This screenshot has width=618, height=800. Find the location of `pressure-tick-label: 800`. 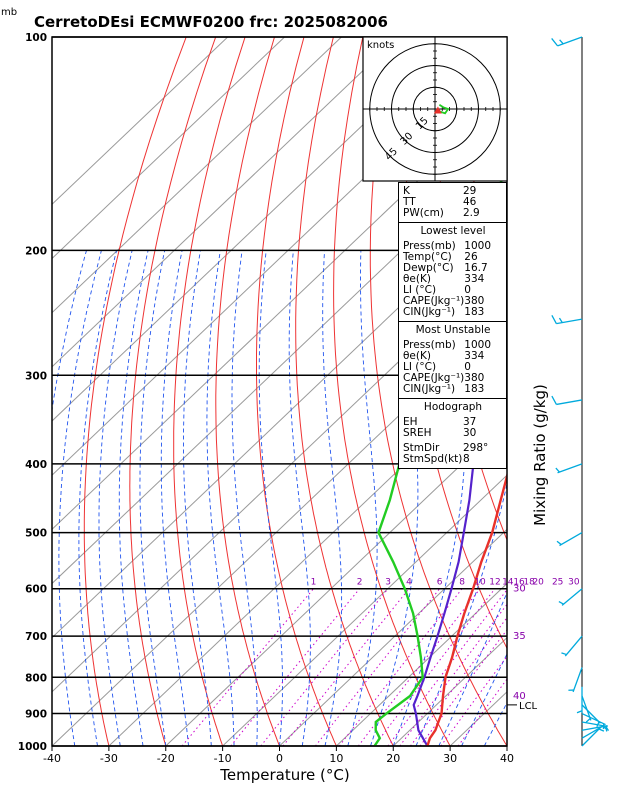

pressure-tick-label: 800 is located at coordinates (36, 678).